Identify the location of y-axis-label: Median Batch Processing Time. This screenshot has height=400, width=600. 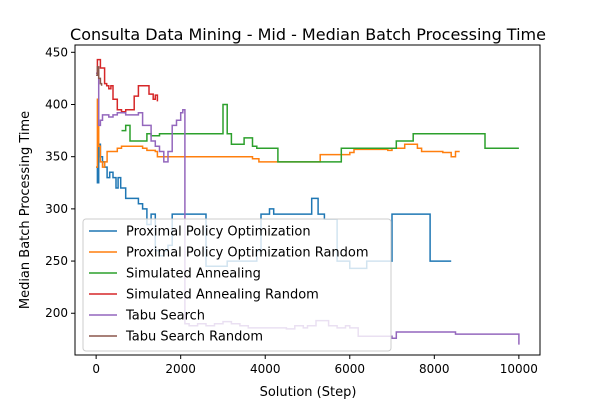
(25, 210).